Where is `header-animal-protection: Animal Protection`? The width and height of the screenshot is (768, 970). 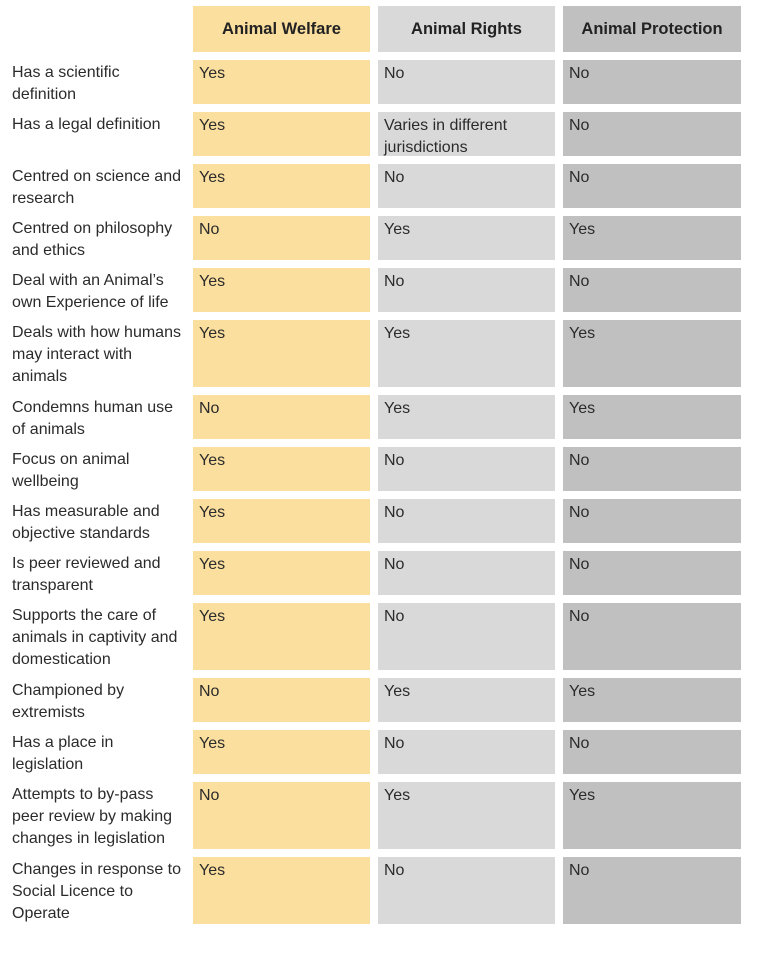
header-animal-protection: Animal Protection is located at coordinates (652, 29).